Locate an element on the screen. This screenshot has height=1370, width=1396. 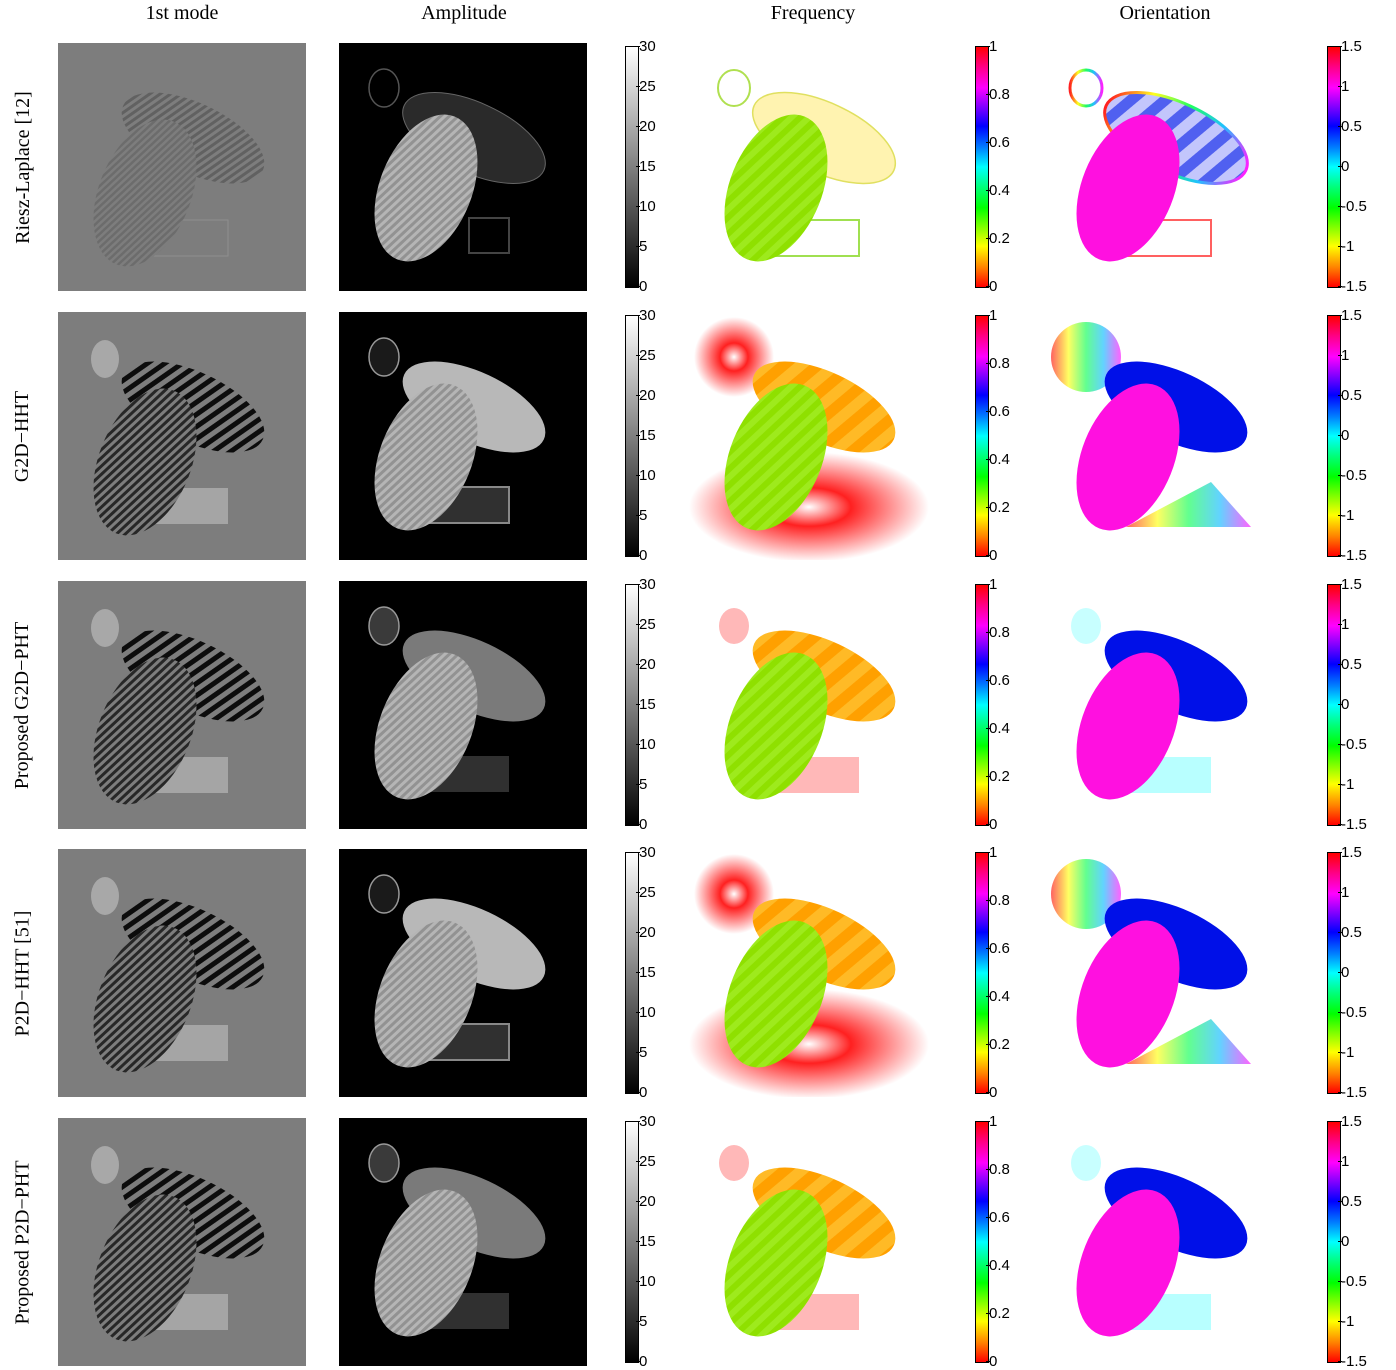
amplitude-panel-g2dpht is located at coordinates (463, 705).